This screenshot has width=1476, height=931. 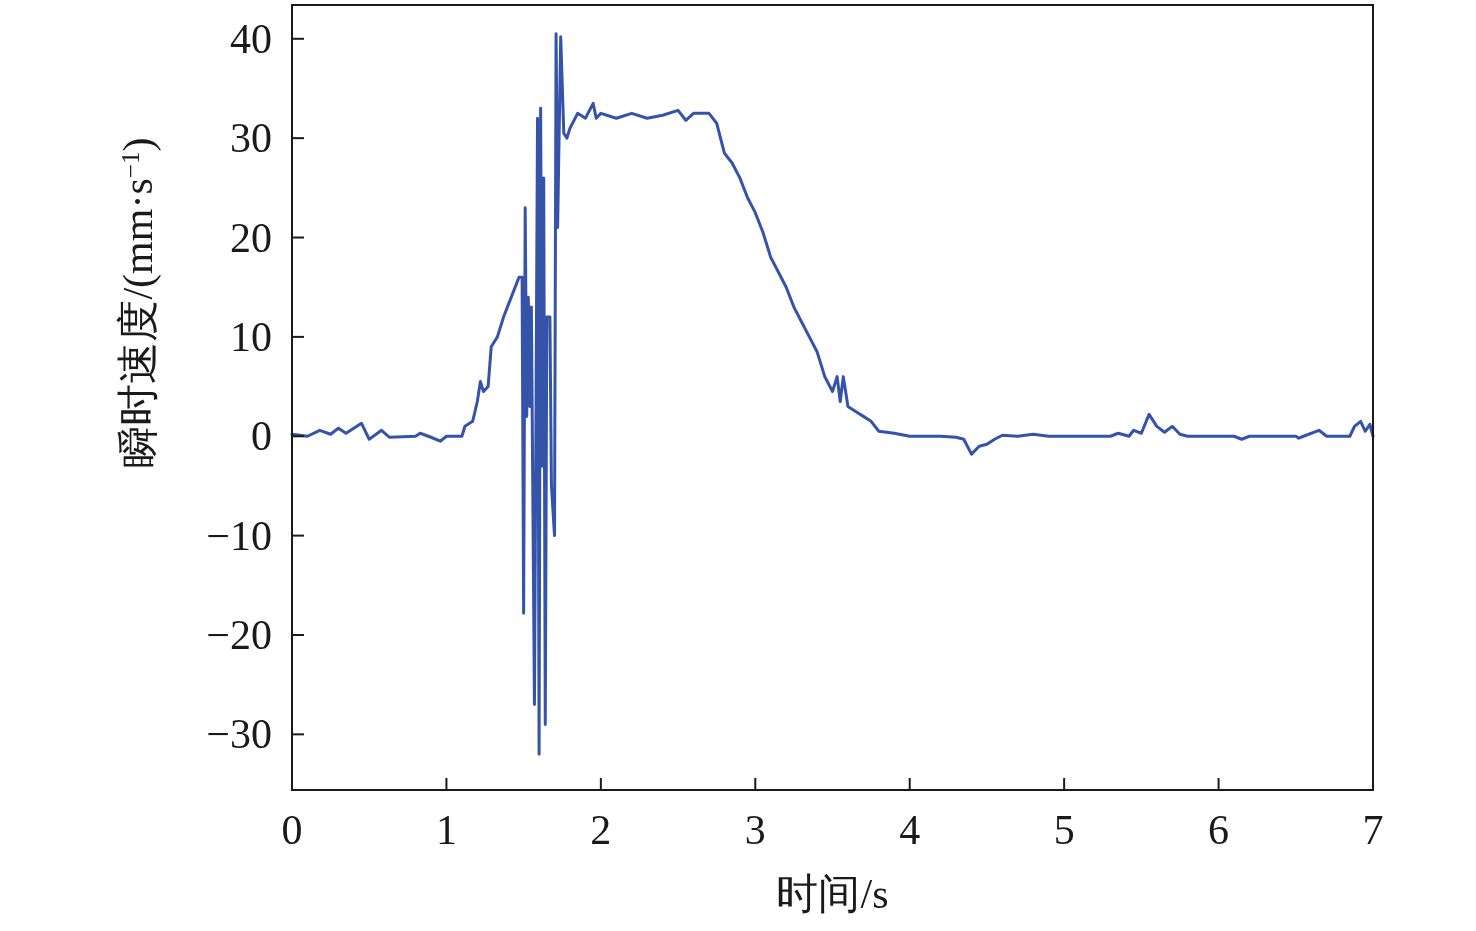 What do you see at coordinates (446, 830) in the screenshot?
I see `x-tick-label: 1` at bounding box center [446, 830].